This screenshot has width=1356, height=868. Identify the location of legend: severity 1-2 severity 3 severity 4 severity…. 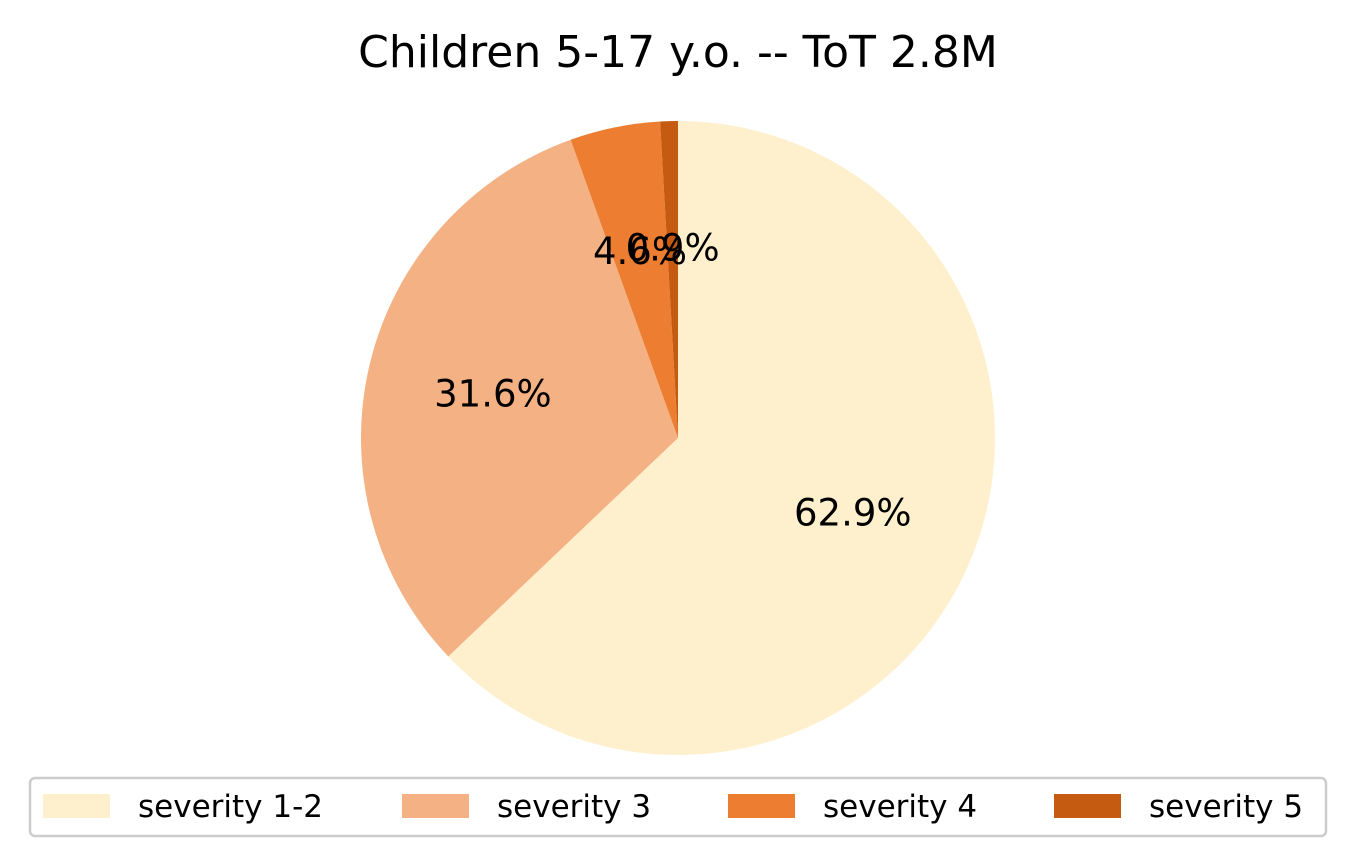
(678, 807).